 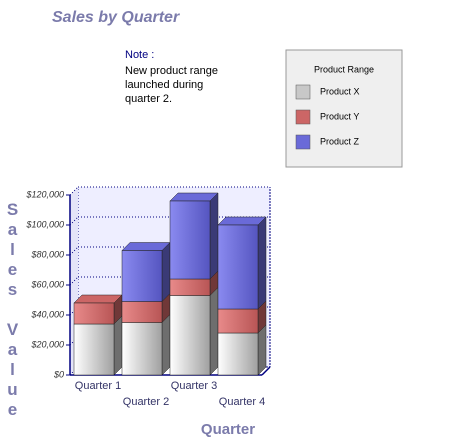 I want to click on y-tick-label: $0, so click(x=58, y=374).